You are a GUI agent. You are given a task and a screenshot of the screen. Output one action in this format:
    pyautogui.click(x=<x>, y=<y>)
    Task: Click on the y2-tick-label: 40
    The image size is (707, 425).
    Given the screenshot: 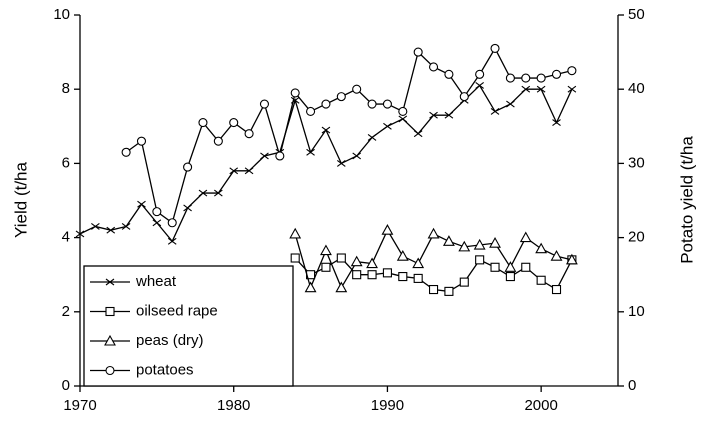 What is the action you would take?
    pyautogui.click(x=636, y=88)
    